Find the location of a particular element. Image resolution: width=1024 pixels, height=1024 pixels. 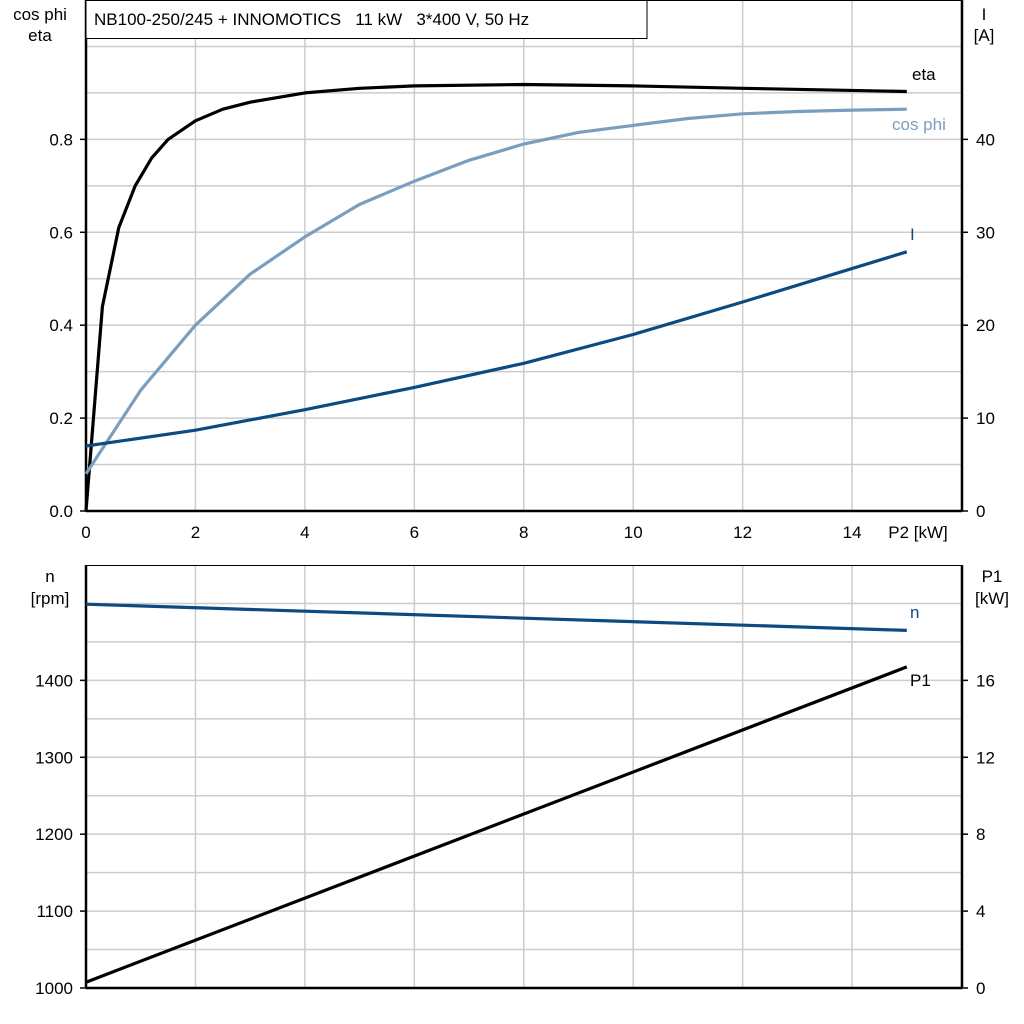

x-tick-label: 0 is located at coordinates (85, 532).